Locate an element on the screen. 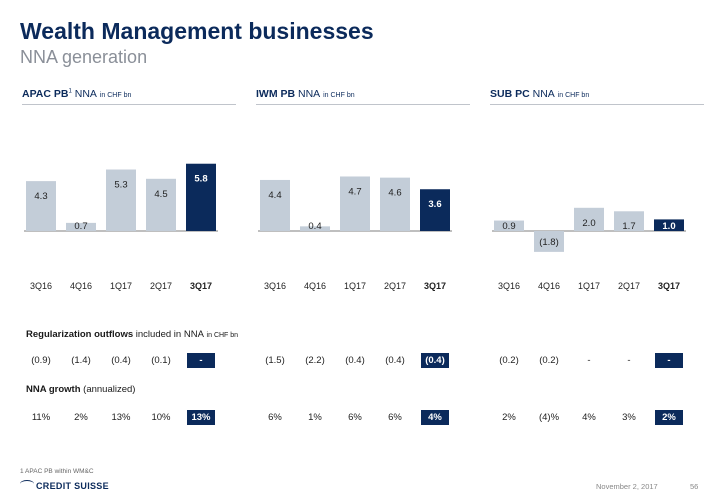  data-label: 0.7 is located at coordinates (80, 226).